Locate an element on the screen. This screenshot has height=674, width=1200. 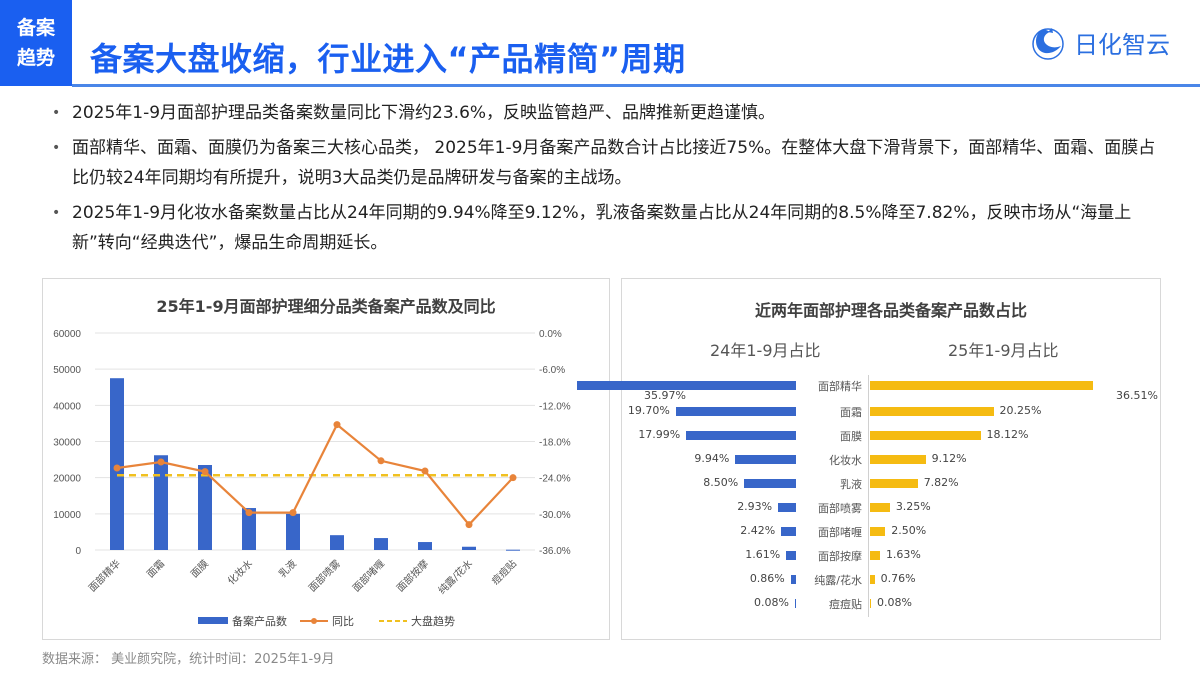
legend-label: 同比 is located at coordinates (343, 621).